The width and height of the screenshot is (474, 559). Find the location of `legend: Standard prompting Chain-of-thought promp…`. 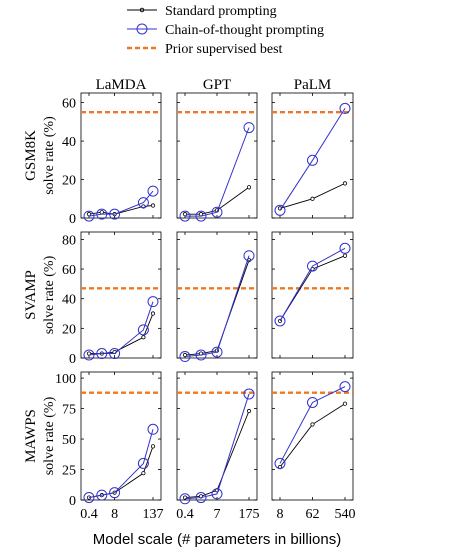

legend: Standard prompting Chain-of-thought promp… is located at coordinates (225, 30).